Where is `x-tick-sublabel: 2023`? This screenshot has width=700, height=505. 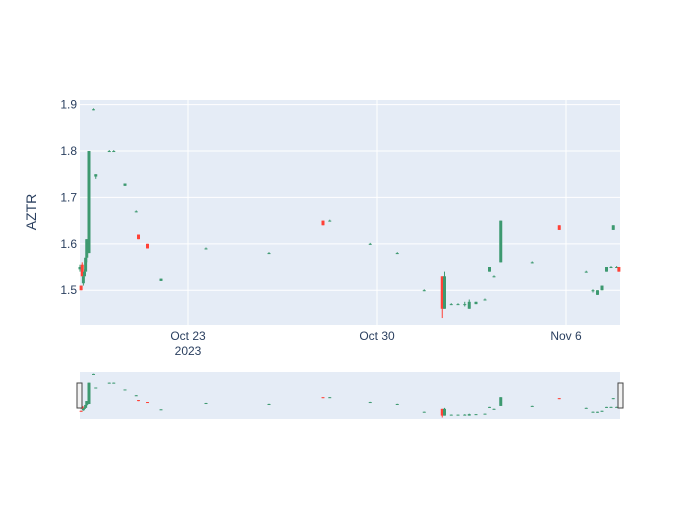
x-tick-sublabel: 2023 is located at coordinates (188, 351).